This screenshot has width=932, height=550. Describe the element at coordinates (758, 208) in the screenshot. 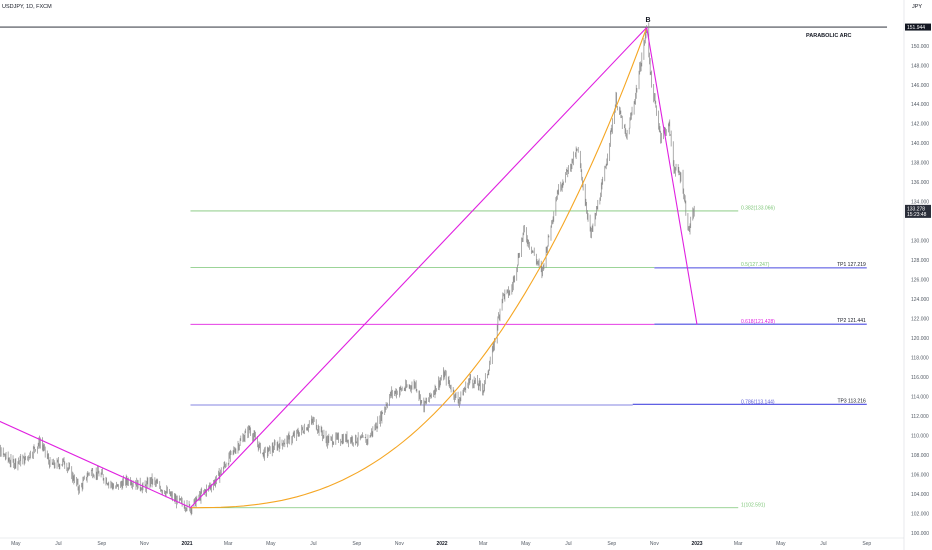

I see `fib-label: 0.382(133.066)` at that location.